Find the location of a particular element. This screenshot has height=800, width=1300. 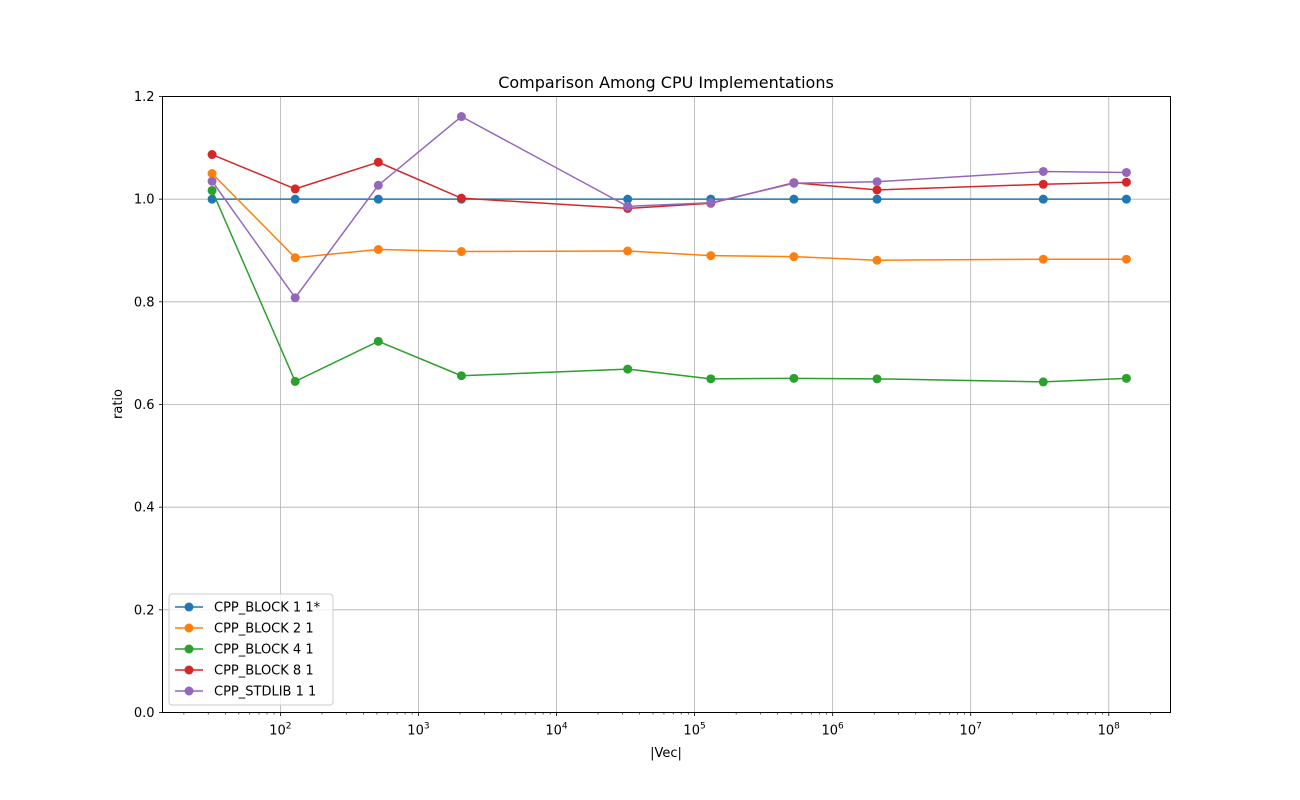

x-tick-label: 10³ is located at coordinates (418, 730).